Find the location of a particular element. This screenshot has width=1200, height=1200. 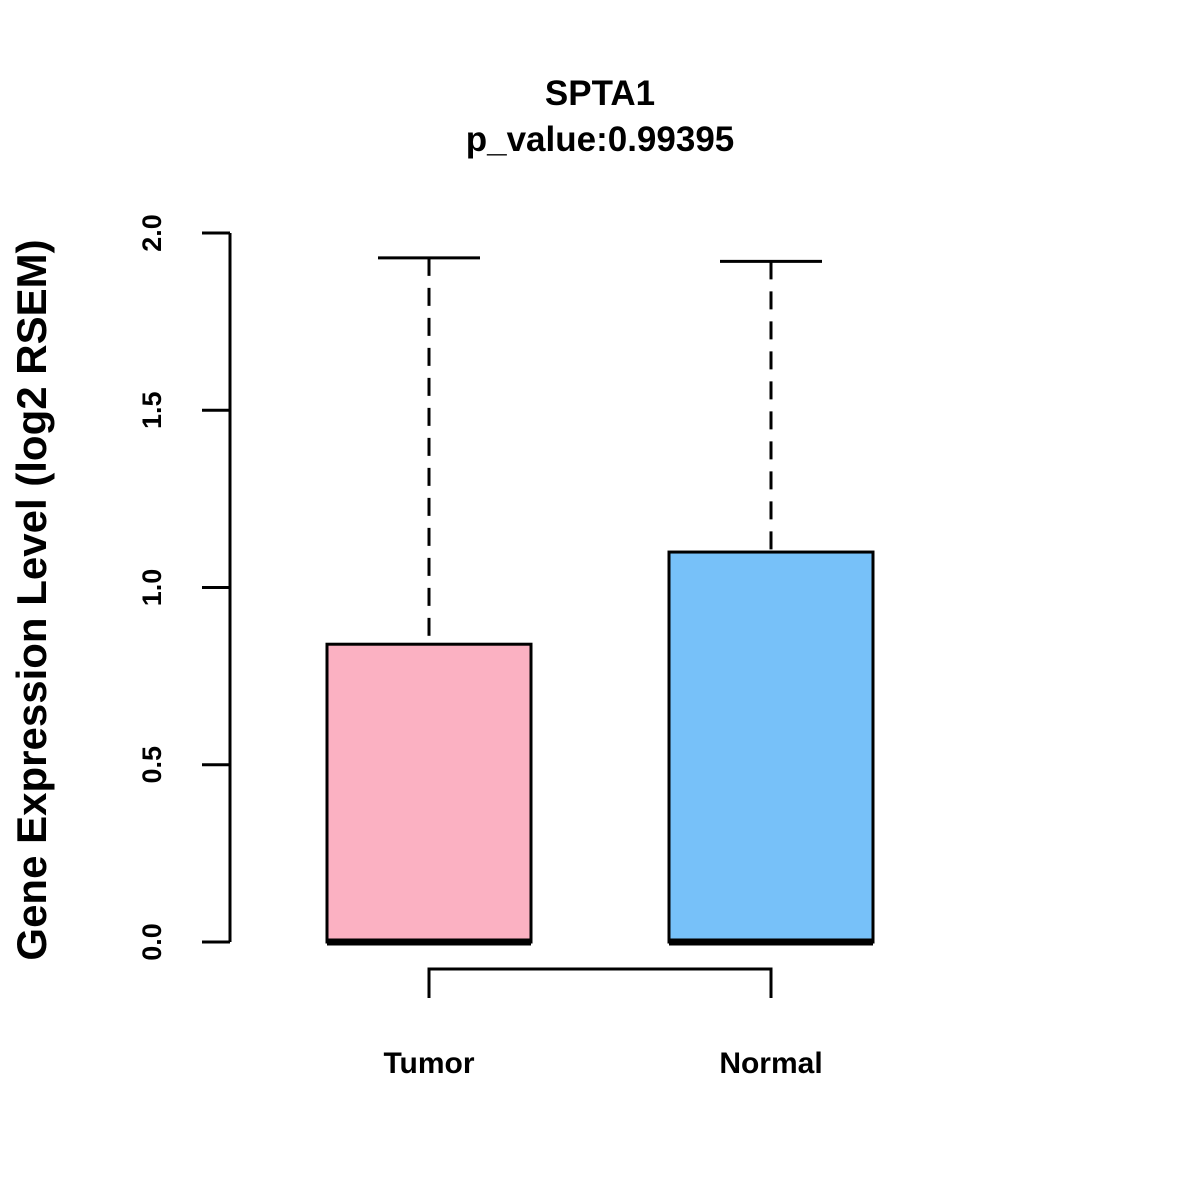

box-normal is located at coordinates (771, 747).